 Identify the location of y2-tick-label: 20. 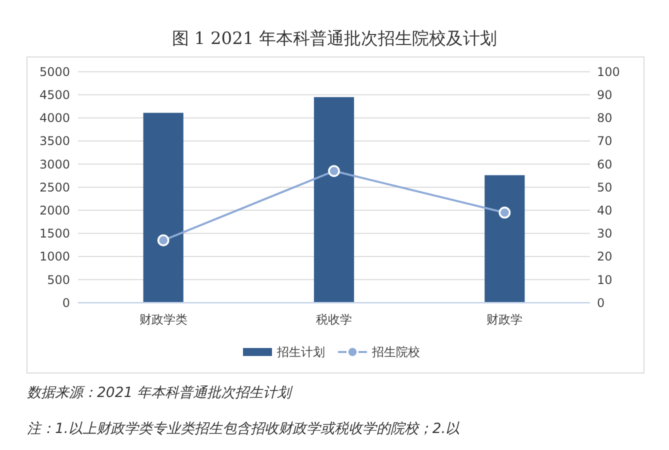
(604, 257).